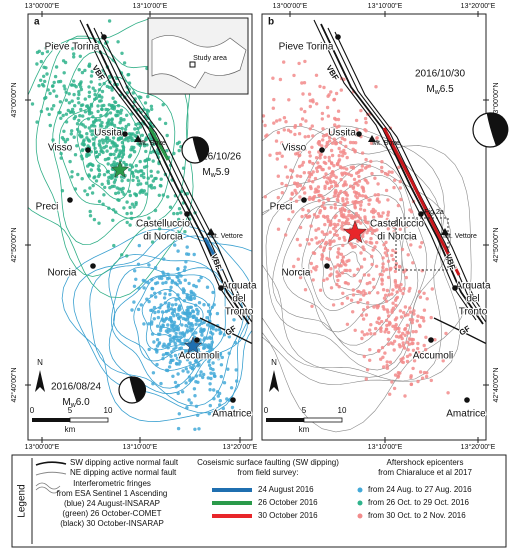 Image resolution: width=518 pixels, height=550 pixels. Describe the element at coordinates (304, 429) in the screenshot. I see `scale-unit: km` at that location.